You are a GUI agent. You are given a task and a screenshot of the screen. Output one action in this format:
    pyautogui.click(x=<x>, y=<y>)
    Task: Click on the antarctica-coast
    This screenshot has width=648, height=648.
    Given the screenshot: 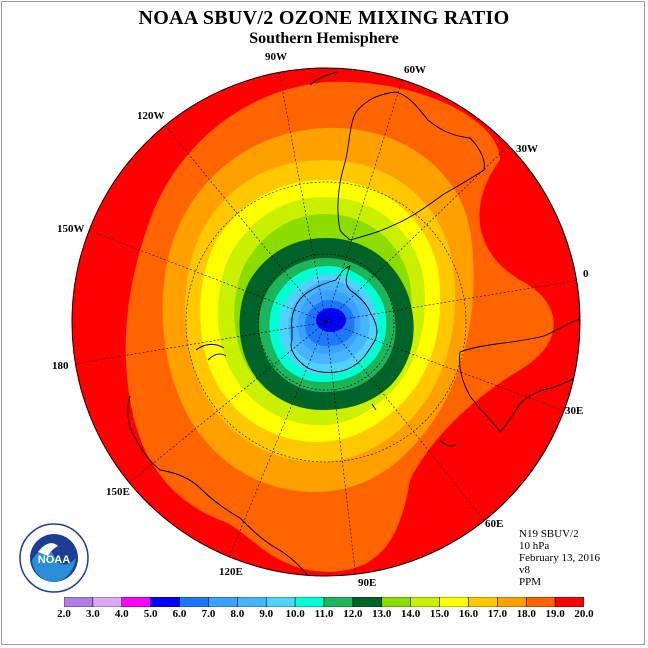 What is the action you would take?
    pyautogui.click(x=334, y=319)
    